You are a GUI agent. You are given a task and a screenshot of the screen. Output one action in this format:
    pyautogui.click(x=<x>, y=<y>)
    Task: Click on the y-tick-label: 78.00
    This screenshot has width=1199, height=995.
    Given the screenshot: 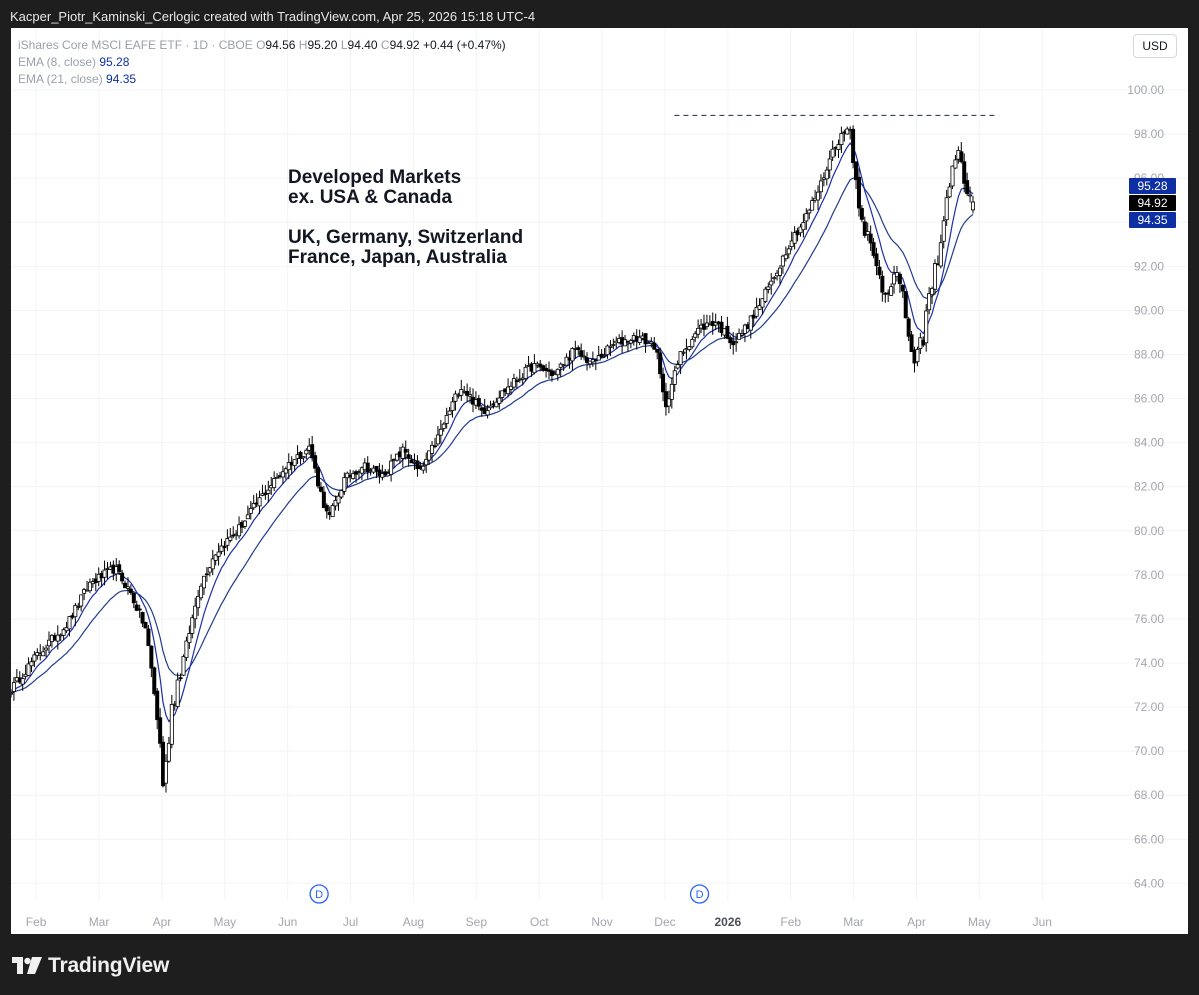 What is the action you would take?
    pyautogui.click(x=1149, y=575)
    